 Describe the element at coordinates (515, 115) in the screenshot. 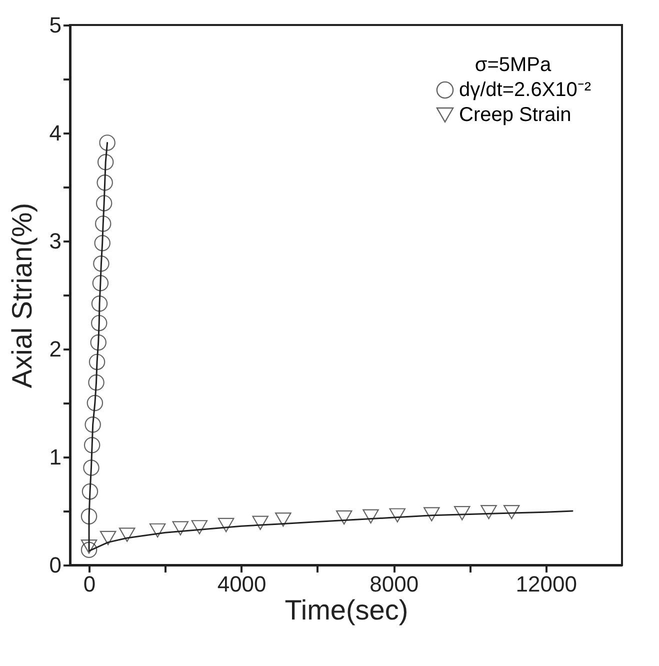

I see `legend-label: Creep Strain` at that location.